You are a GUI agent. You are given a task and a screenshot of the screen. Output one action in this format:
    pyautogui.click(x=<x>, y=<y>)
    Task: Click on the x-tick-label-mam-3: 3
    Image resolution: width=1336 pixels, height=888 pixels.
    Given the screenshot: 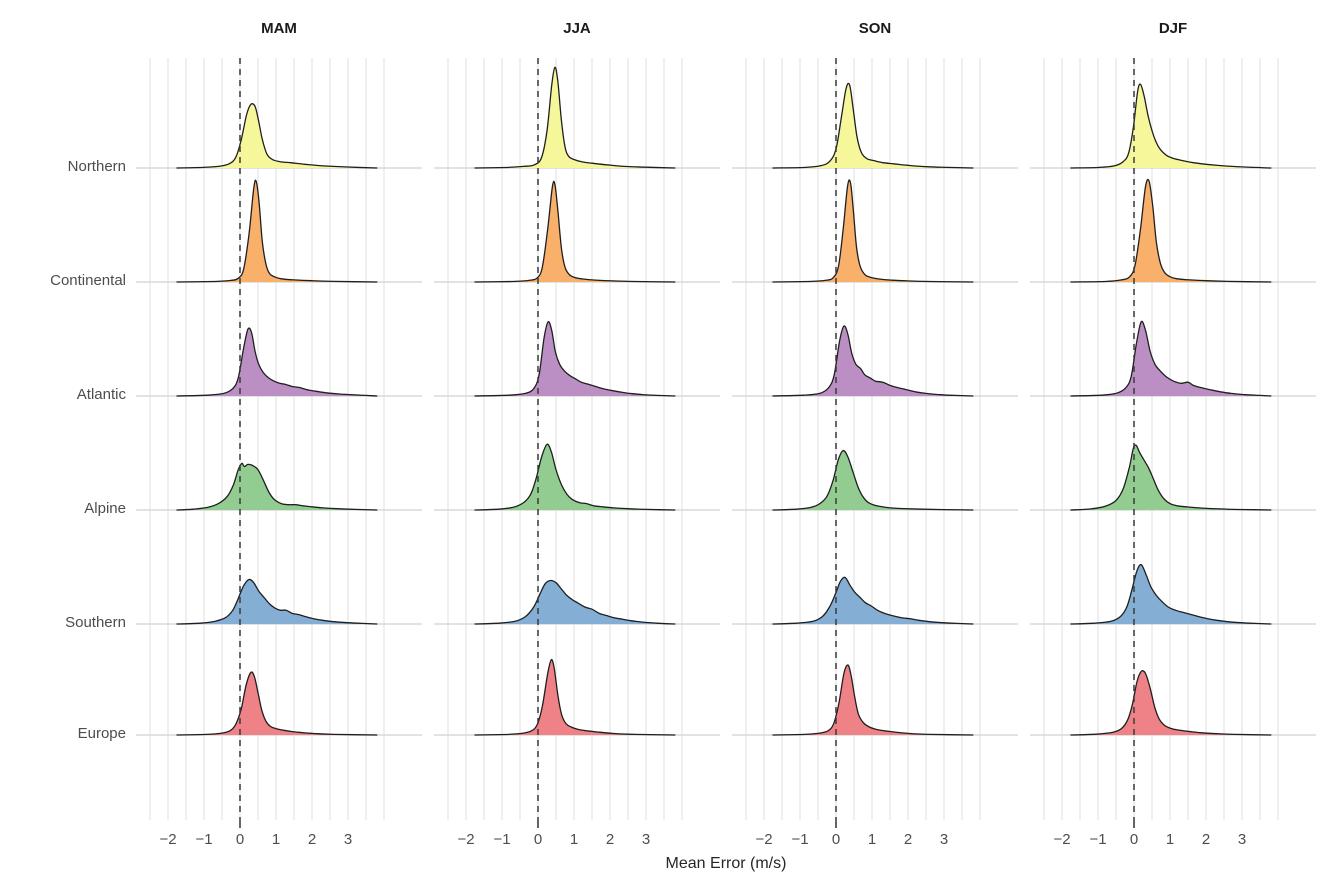 What is the action you would take?
    pyautogui.click(x=348, y=839)
    